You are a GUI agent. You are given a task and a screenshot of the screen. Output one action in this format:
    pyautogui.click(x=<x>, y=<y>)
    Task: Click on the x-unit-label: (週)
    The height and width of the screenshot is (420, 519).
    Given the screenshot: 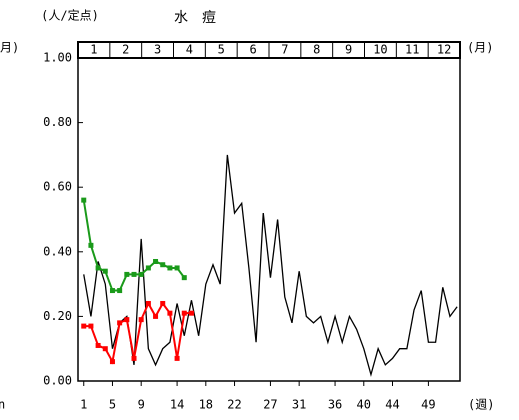 What is the action you would take?
    pyautogui.click(x=481, y=405)
    